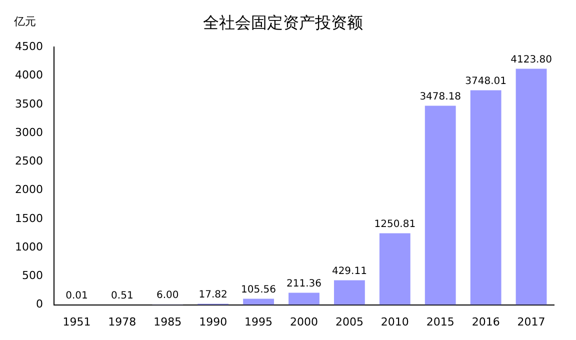 The image size is (576, 340). What do you see at coordinates (349, 271) in the screenshot?
I see `data-label: 429.11` at bounding box center [349, 271].